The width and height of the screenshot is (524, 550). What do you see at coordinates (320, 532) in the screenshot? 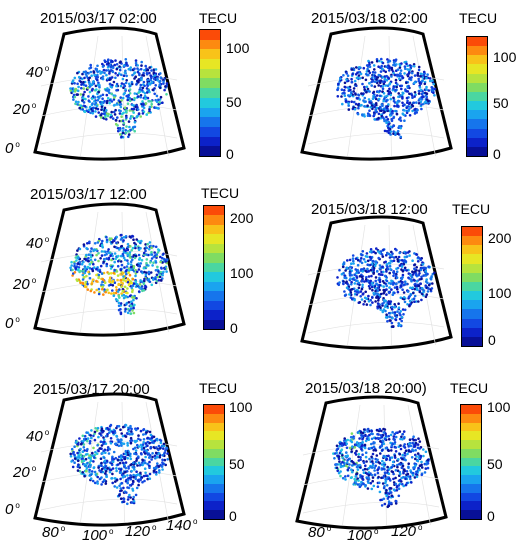
I see `longitude-tick-label: 80 o` at bounding box center [320, 532].